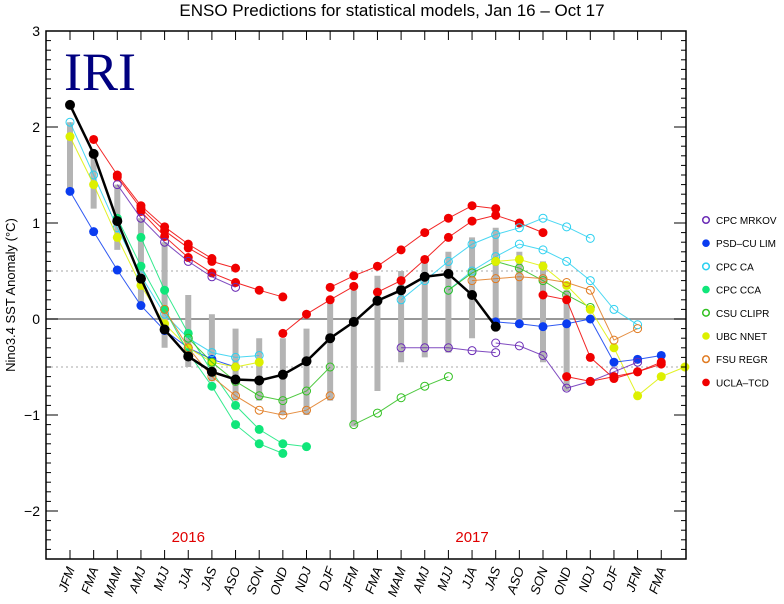 Image resolution: width=784 pixels, height=604 pixels. Describe the element at coordinates (741, 337) in the screenshot. I see `legend-label: UBC NNET` at that location.